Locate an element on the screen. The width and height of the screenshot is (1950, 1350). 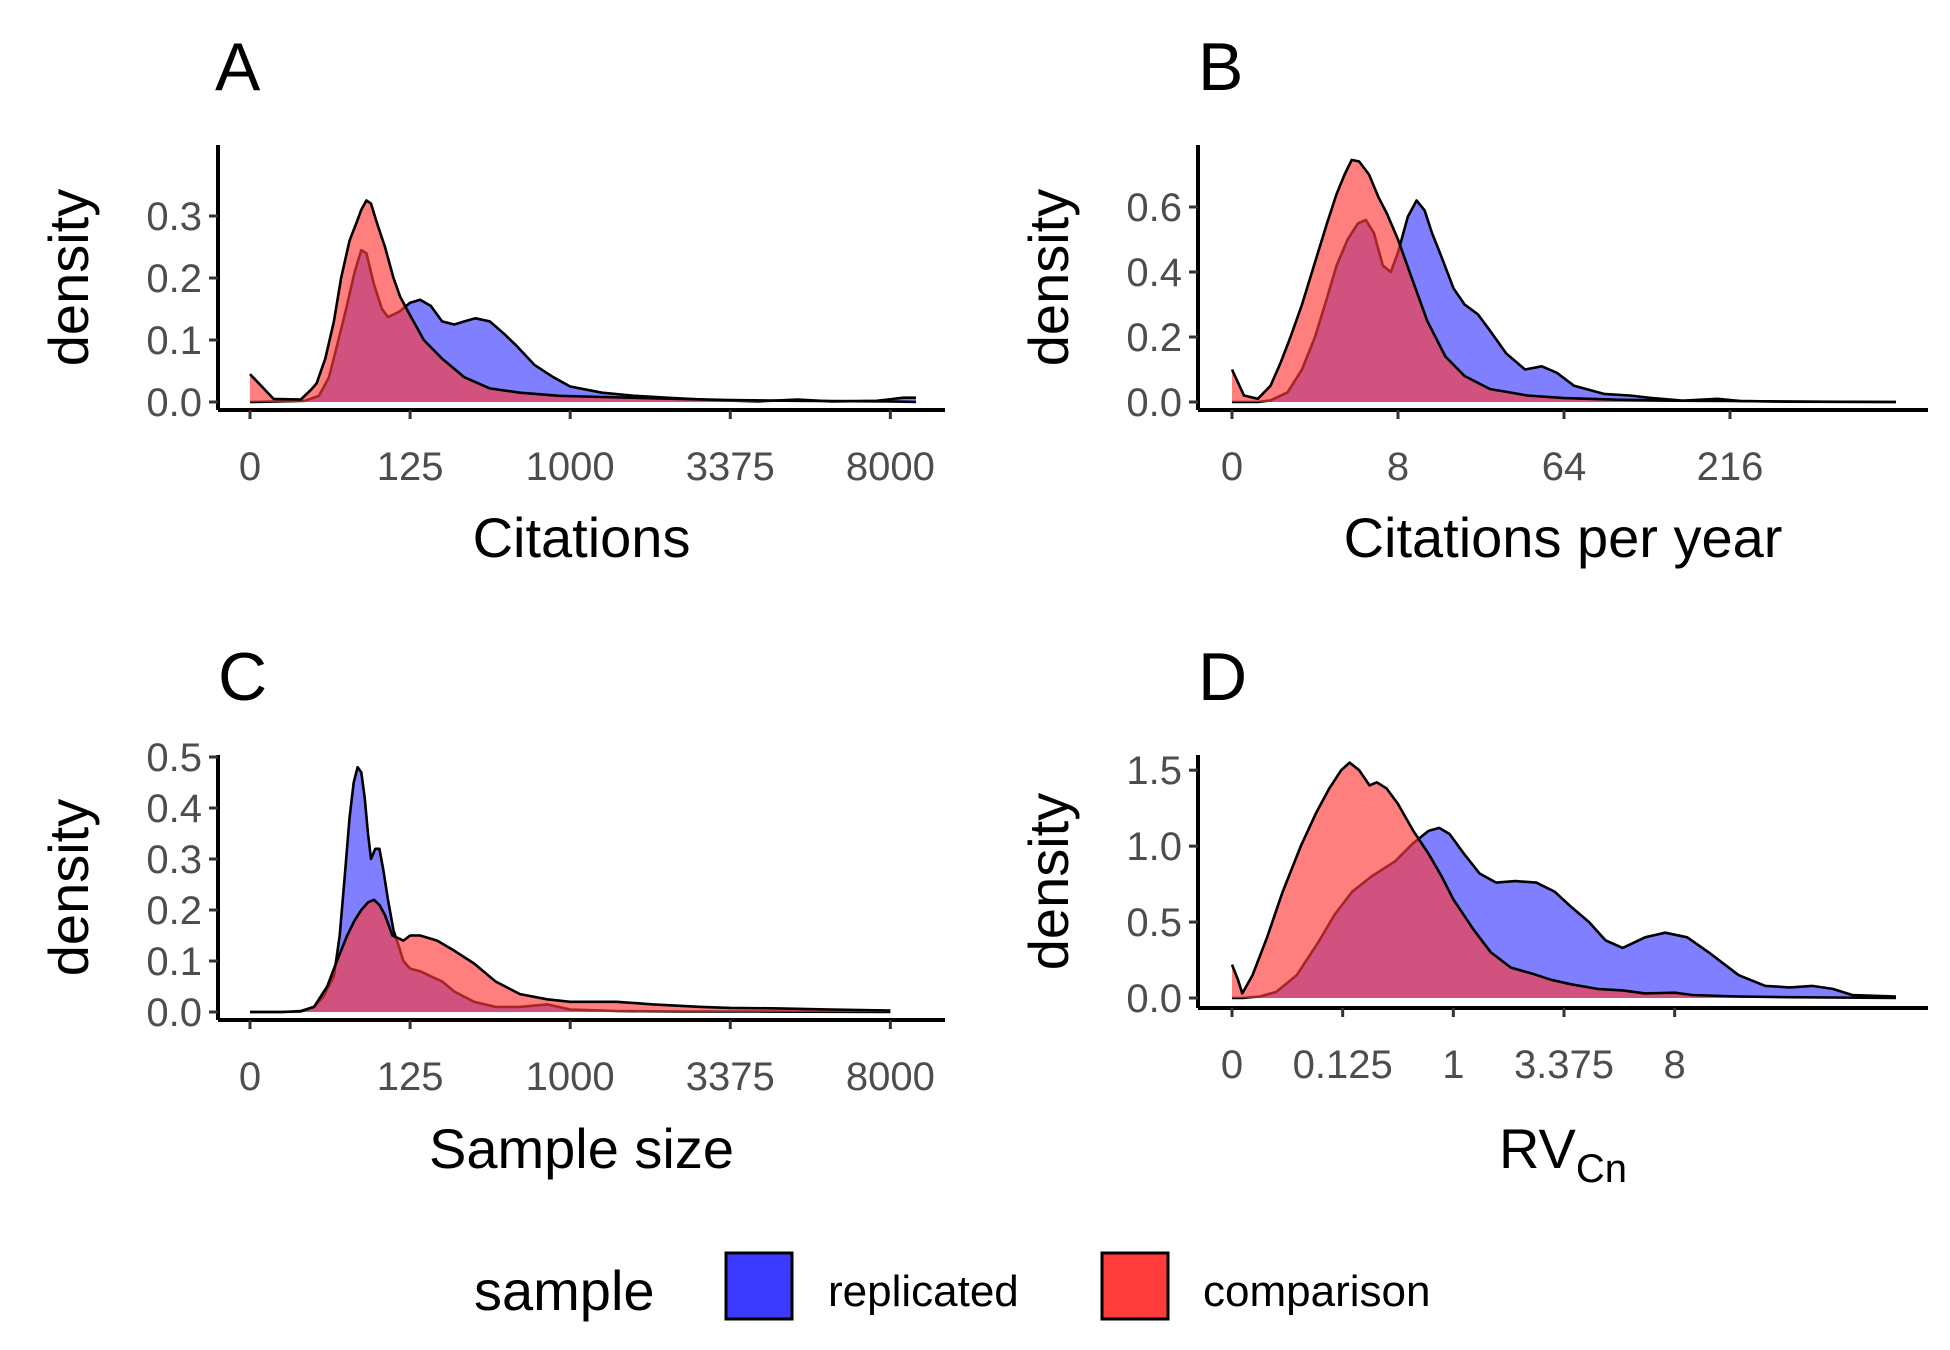
density-line-comparison-a is located at coordinates (583, 301).